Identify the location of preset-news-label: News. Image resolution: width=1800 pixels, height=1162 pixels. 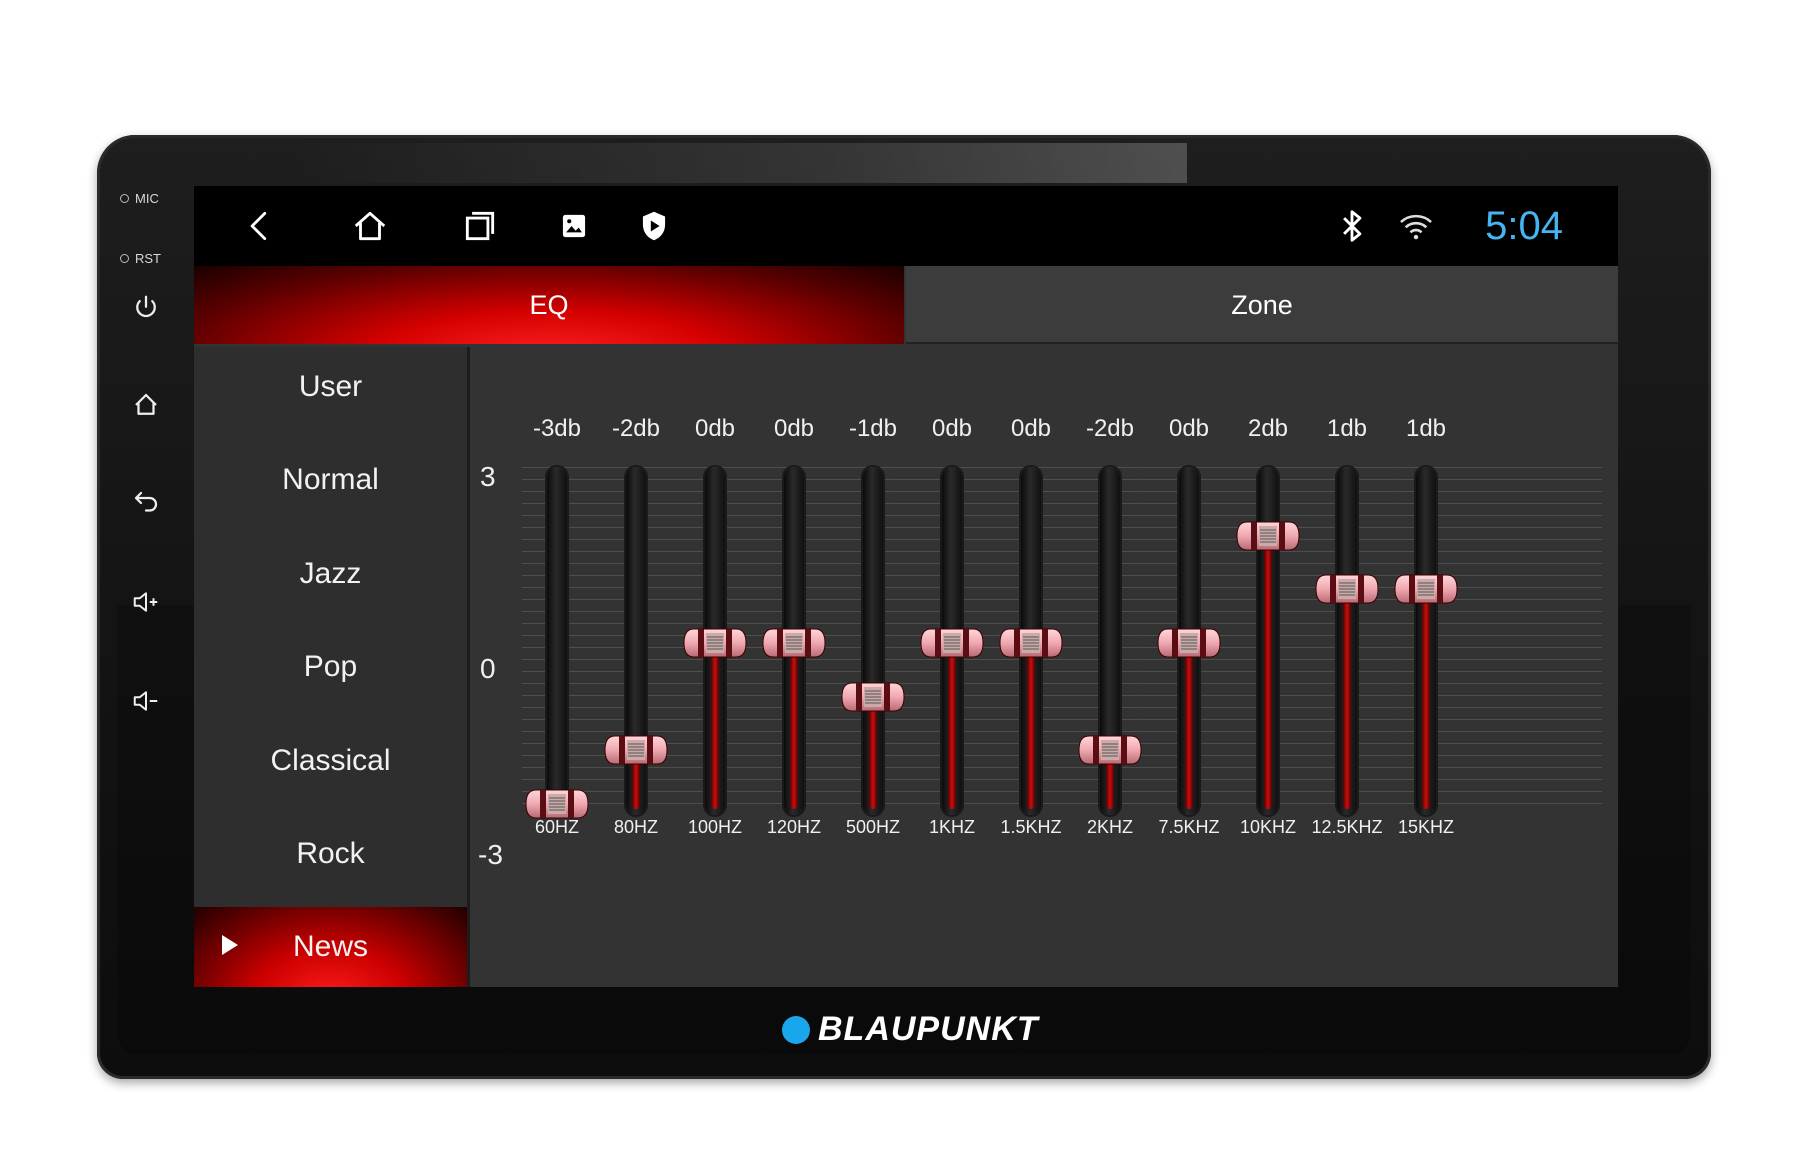
(330, 946).